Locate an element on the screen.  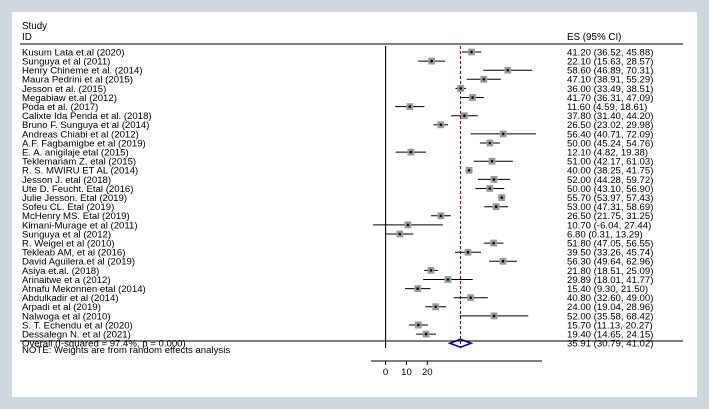
study-label: Teklemariam Z. etal (2015) is located at coordinates (79, 162).